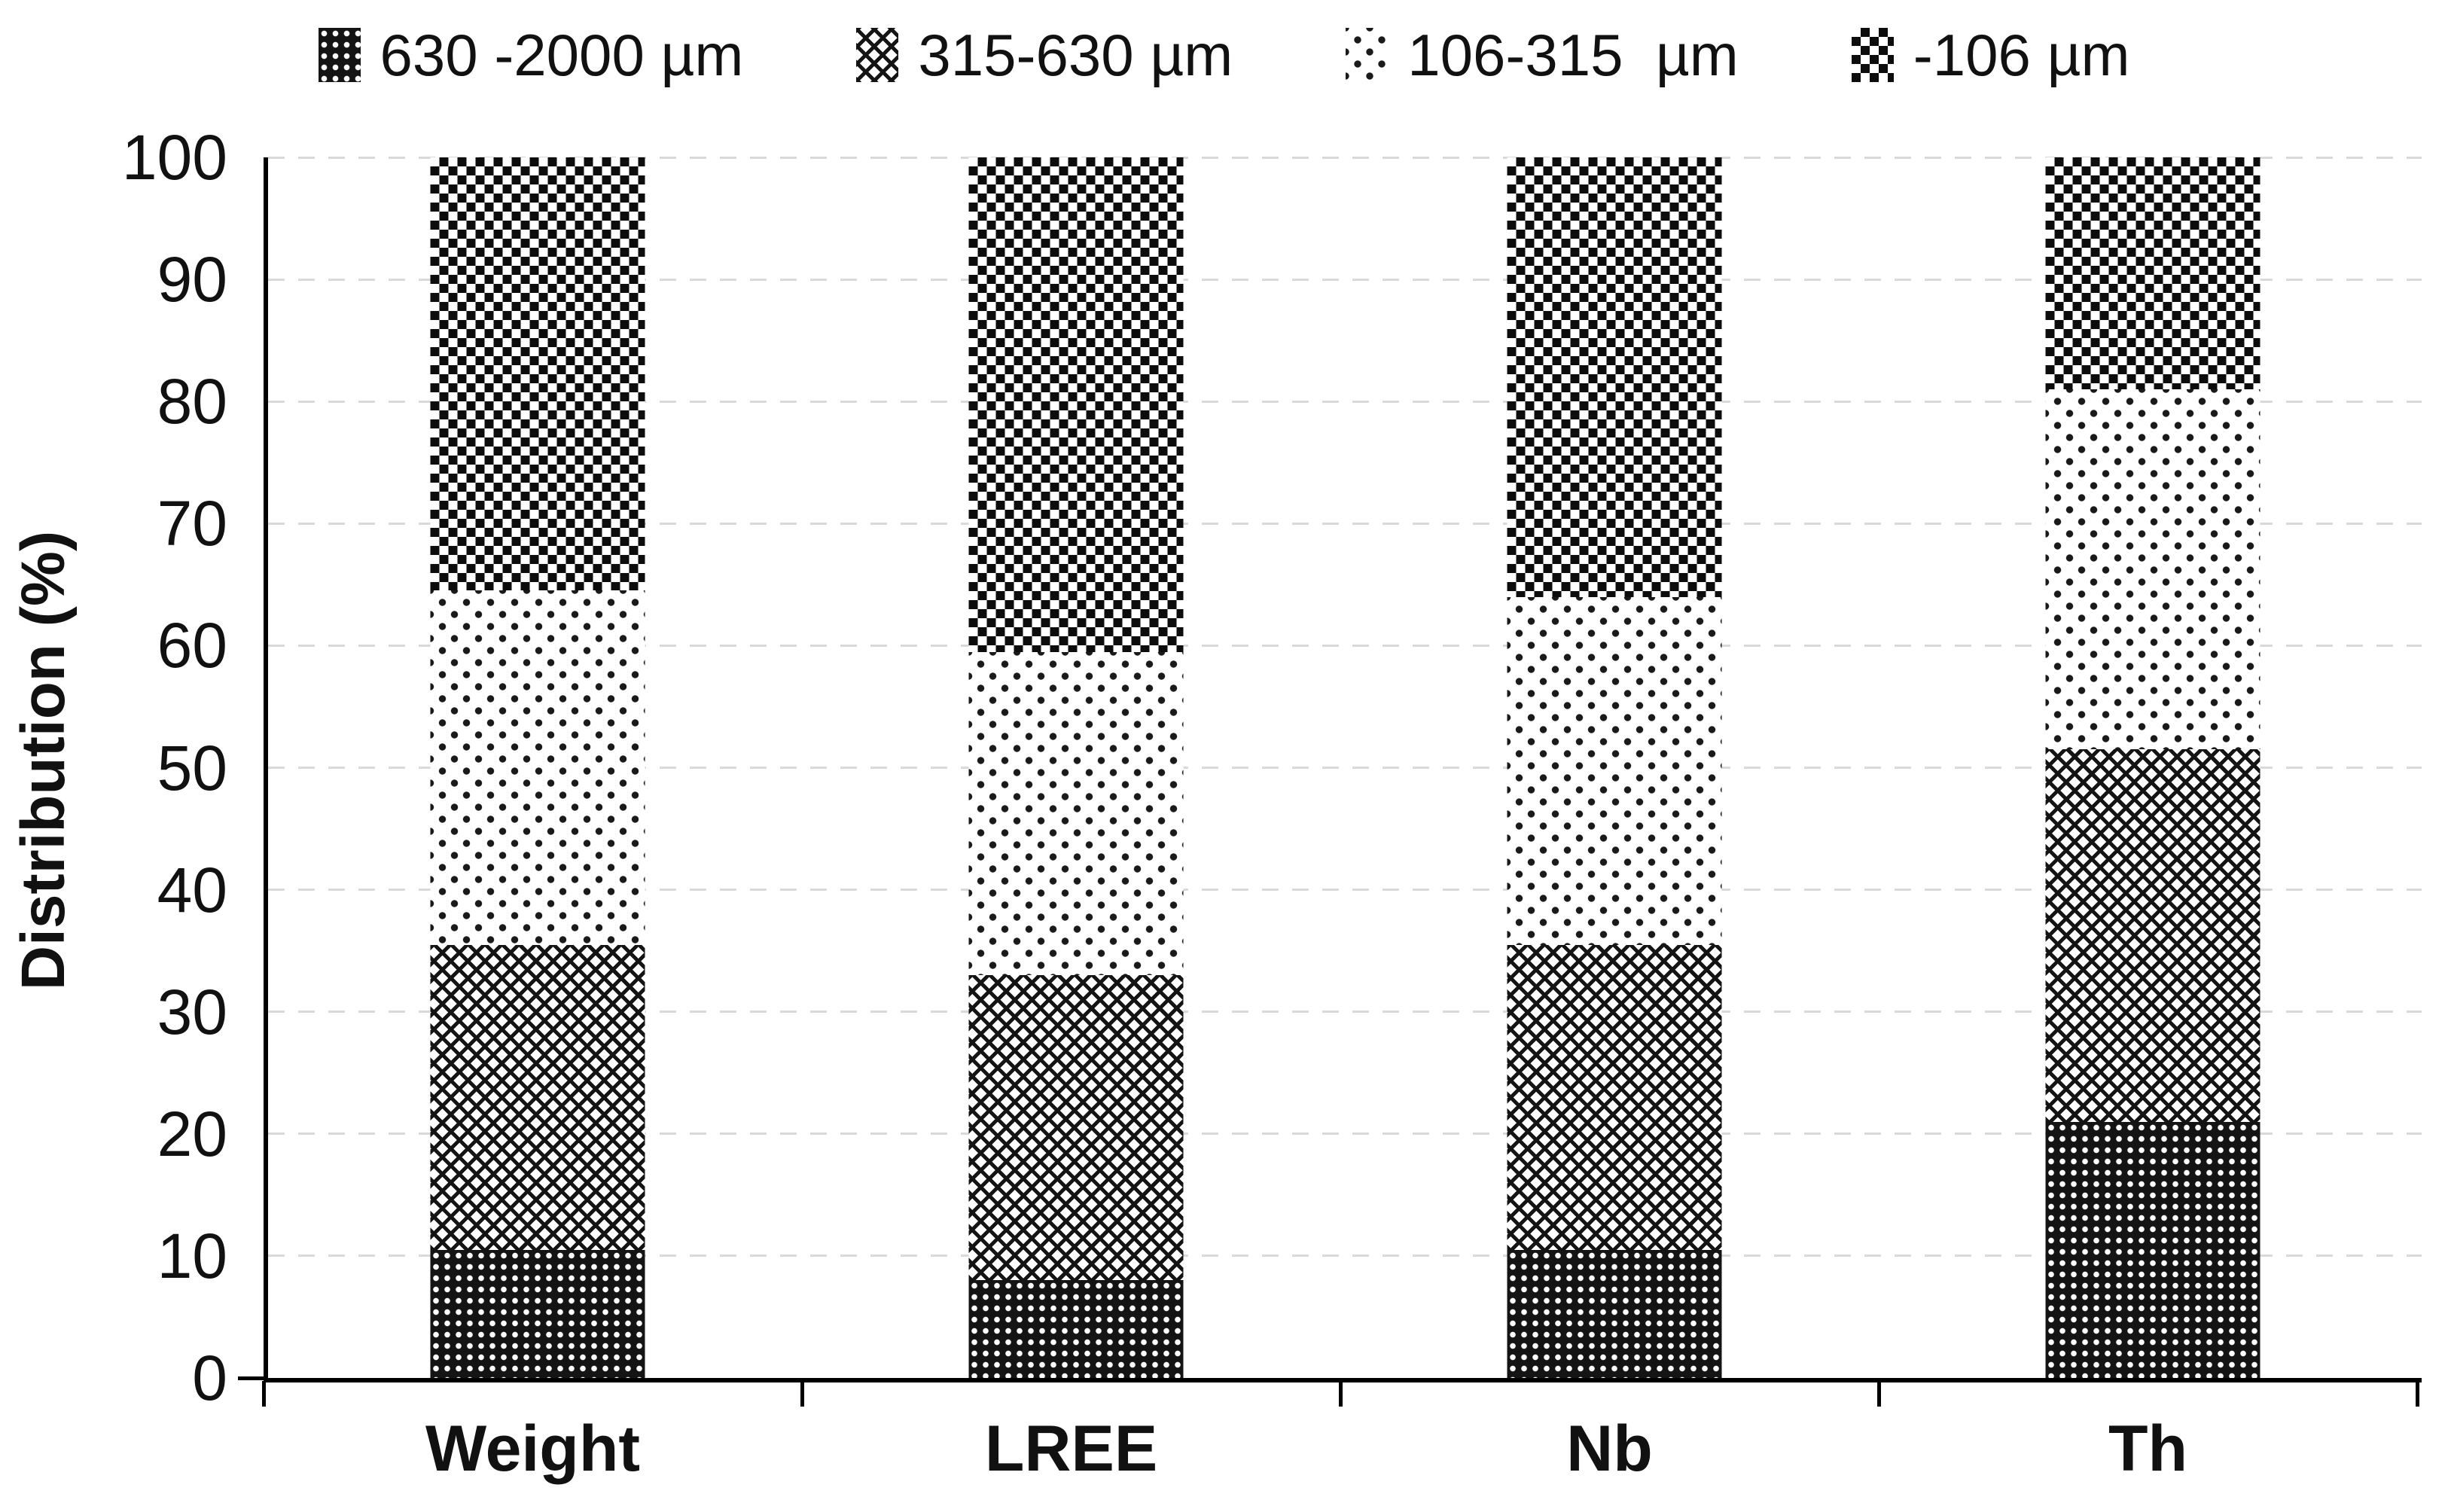 This screenshot has width=2448, height=1512. I want to click on bar-th, so click(2152, 768).